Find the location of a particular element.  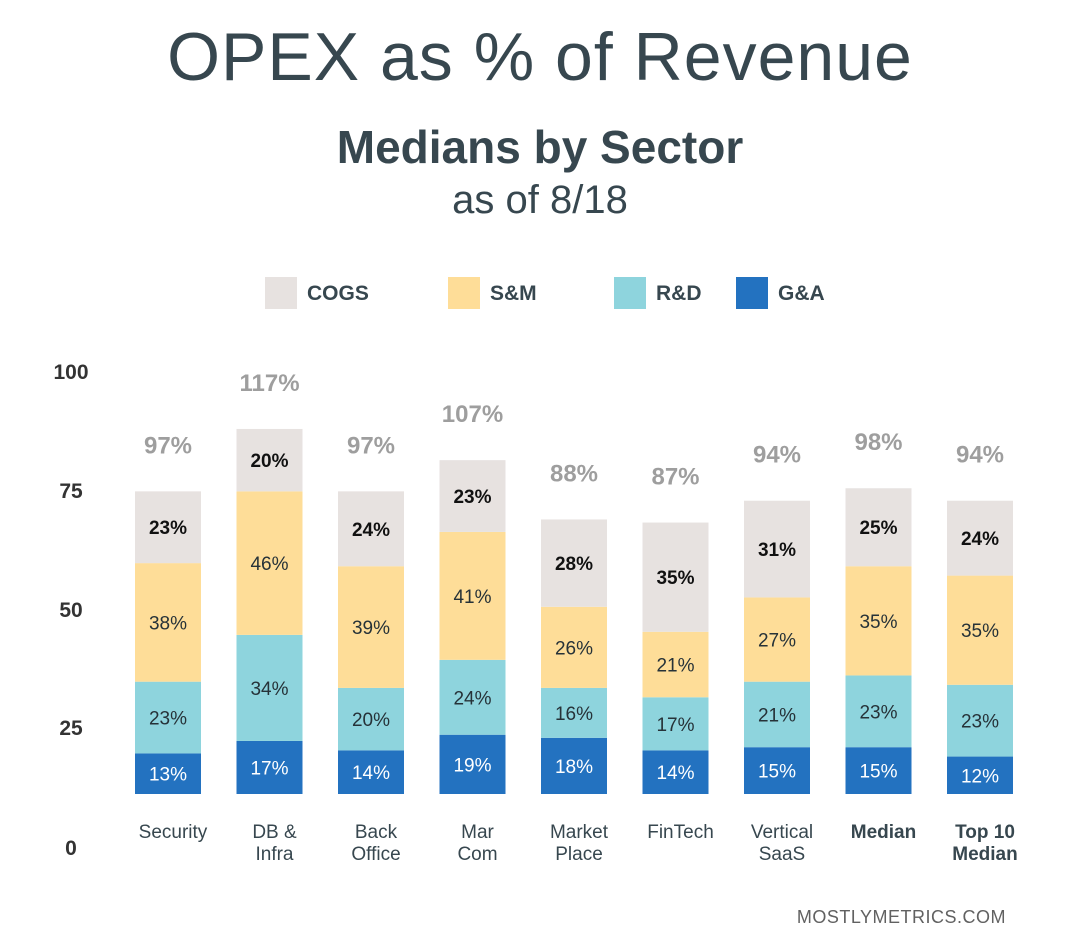

x-tick-label-line: Mar is located at coordinates (477, 832).